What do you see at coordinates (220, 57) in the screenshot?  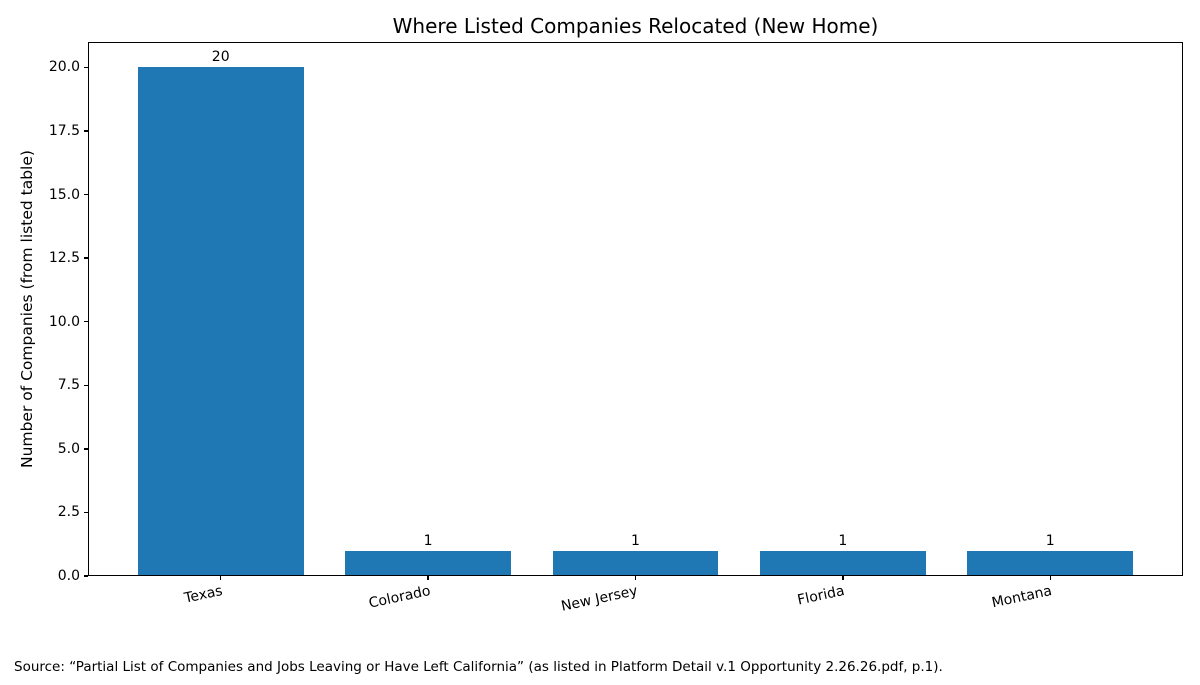 I see `bar-value-label: 20` at bounding box center [220, 57].